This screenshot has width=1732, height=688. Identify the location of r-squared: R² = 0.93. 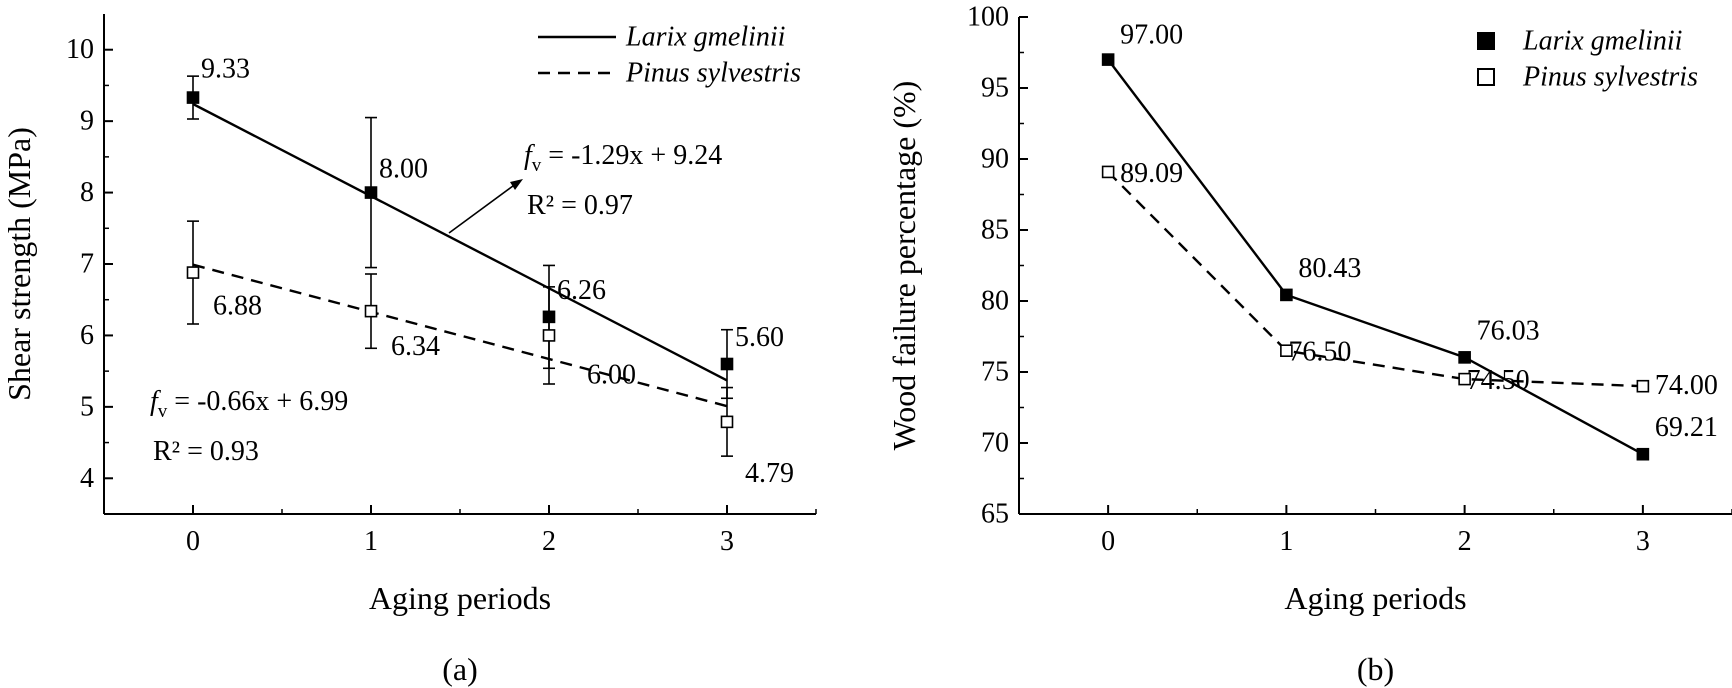
(206, 451).